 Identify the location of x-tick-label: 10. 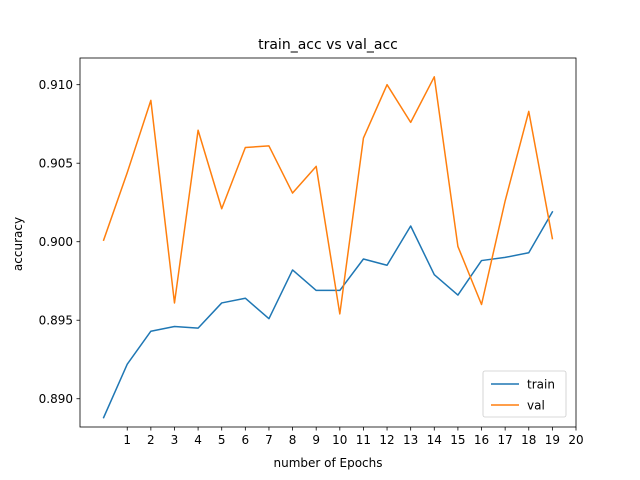
(339, 440).